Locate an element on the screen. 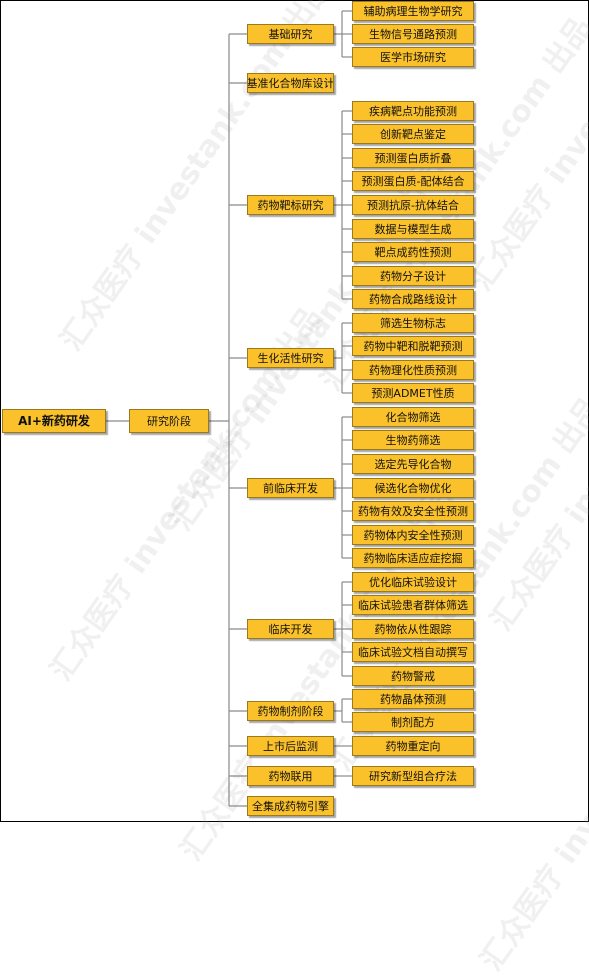 This screenshot has height=978, width=589. category-node: 全集成药物引擎 is located at coordinates (290, 806).